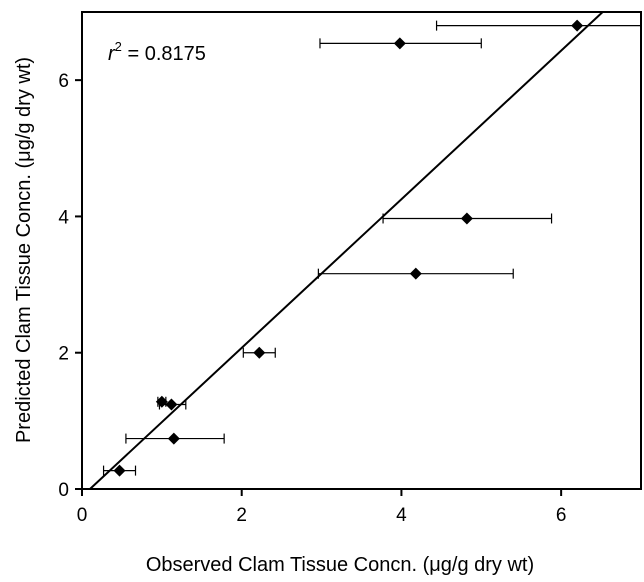  I want to click on r-squared-annotation: r2 = 0.8175, so click(157, 52).